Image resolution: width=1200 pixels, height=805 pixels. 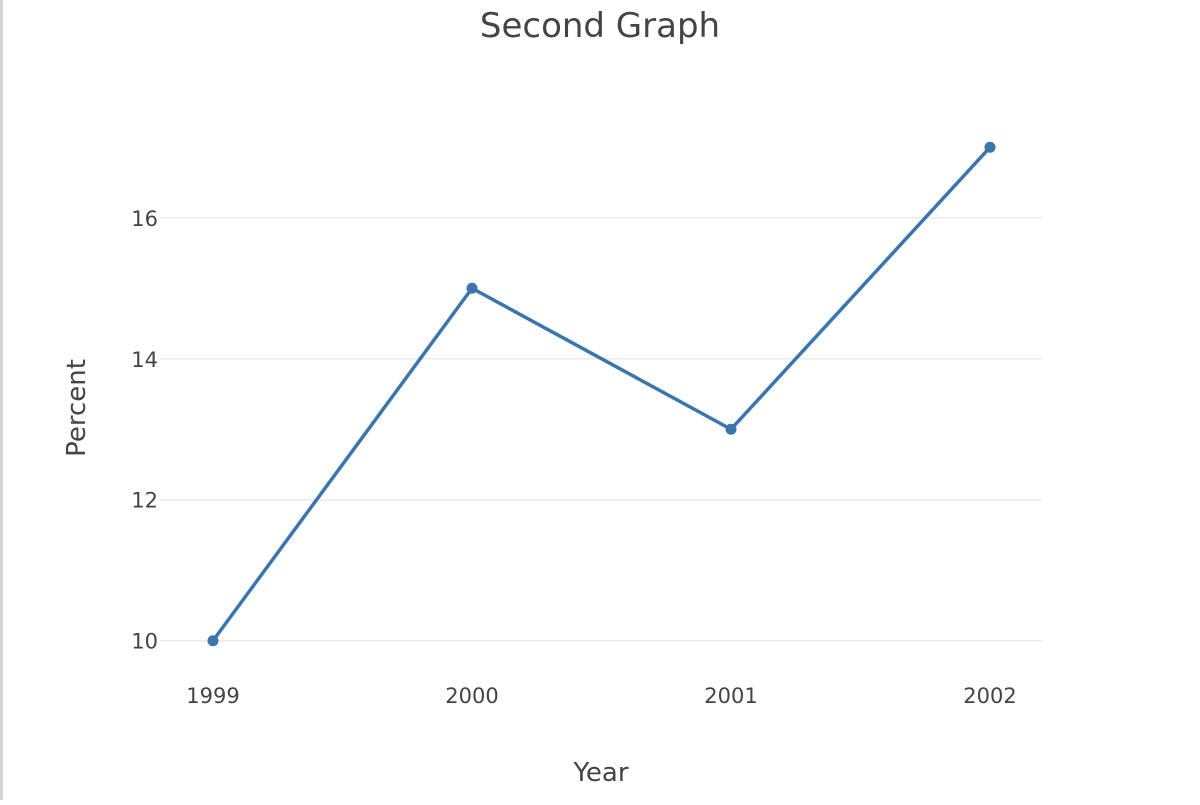 I want to click on y-axis-ticks: 10 12 14 16, so click(x=144, y=430).